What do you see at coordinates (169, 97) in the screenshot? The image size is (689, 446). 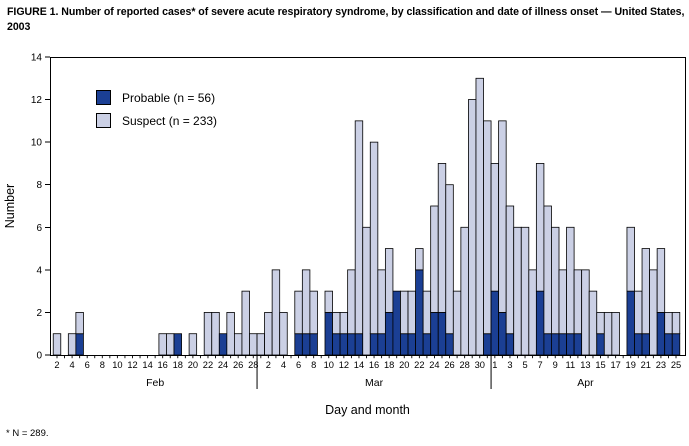 I see `probable-label: Probable (n = 56)` at bounding box center [169, 97].